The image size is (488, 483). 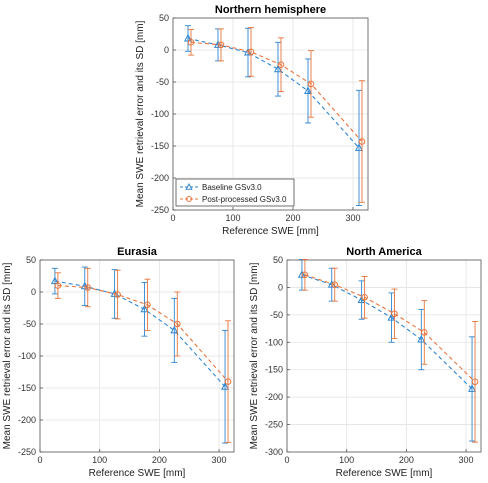 I want to click on legend-label: Post-processed GSv3.0, so click(x=244, y=199).